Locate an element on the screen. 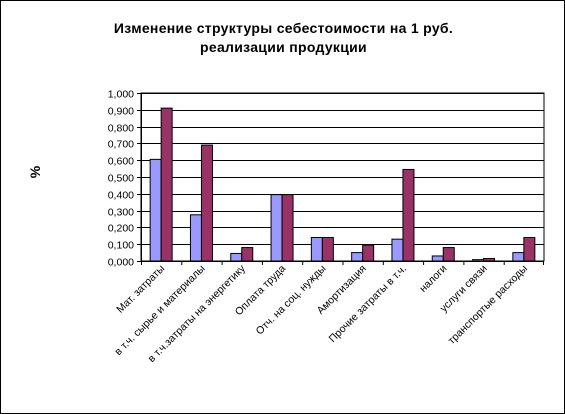  x-tick-label: транспортые расходы is located at coordinates (488, 305).